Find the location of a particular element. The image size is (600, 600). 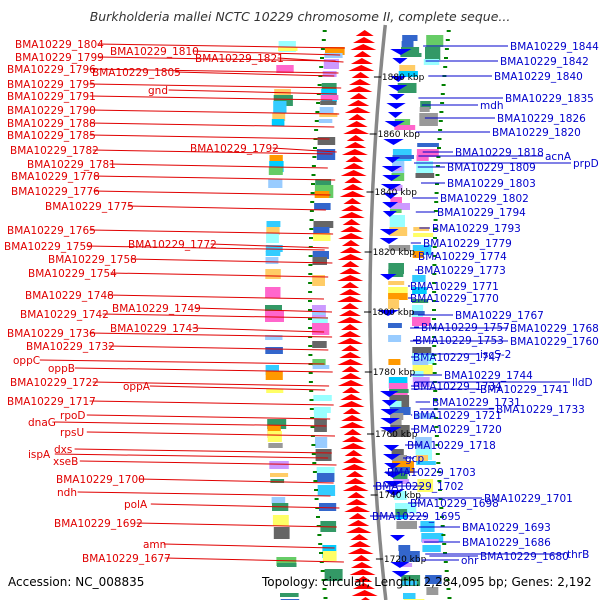

left-gene-label: oppB is located at coordinates (61, 369).